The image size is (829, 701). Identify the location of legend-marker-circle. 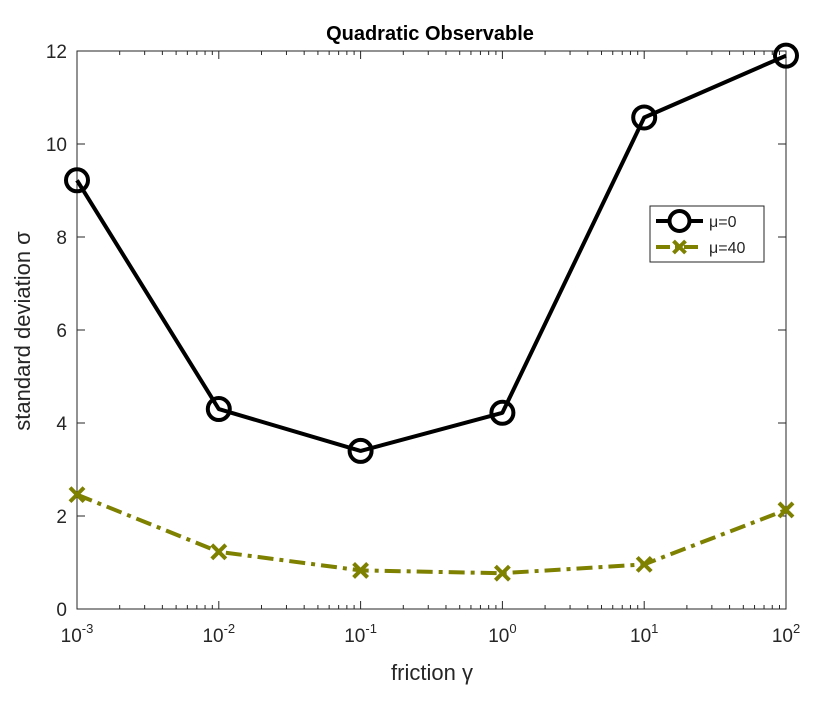
(679, 221).